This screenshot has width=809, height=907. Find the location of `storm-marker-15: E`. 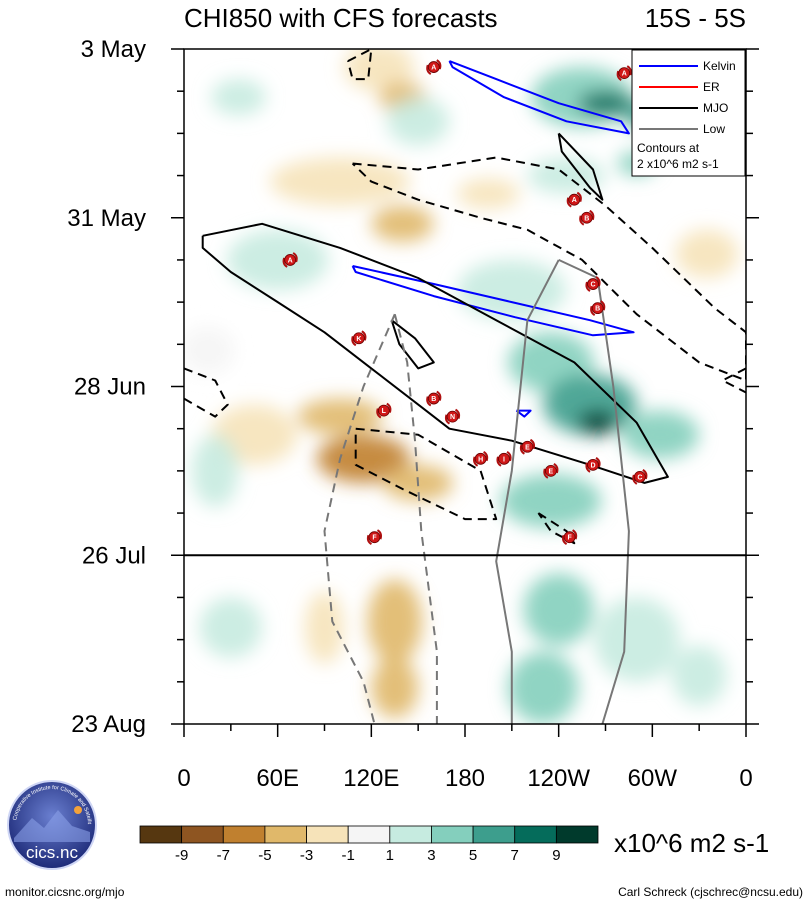

storm-marker-15: E is located at coordinates (551, 471).